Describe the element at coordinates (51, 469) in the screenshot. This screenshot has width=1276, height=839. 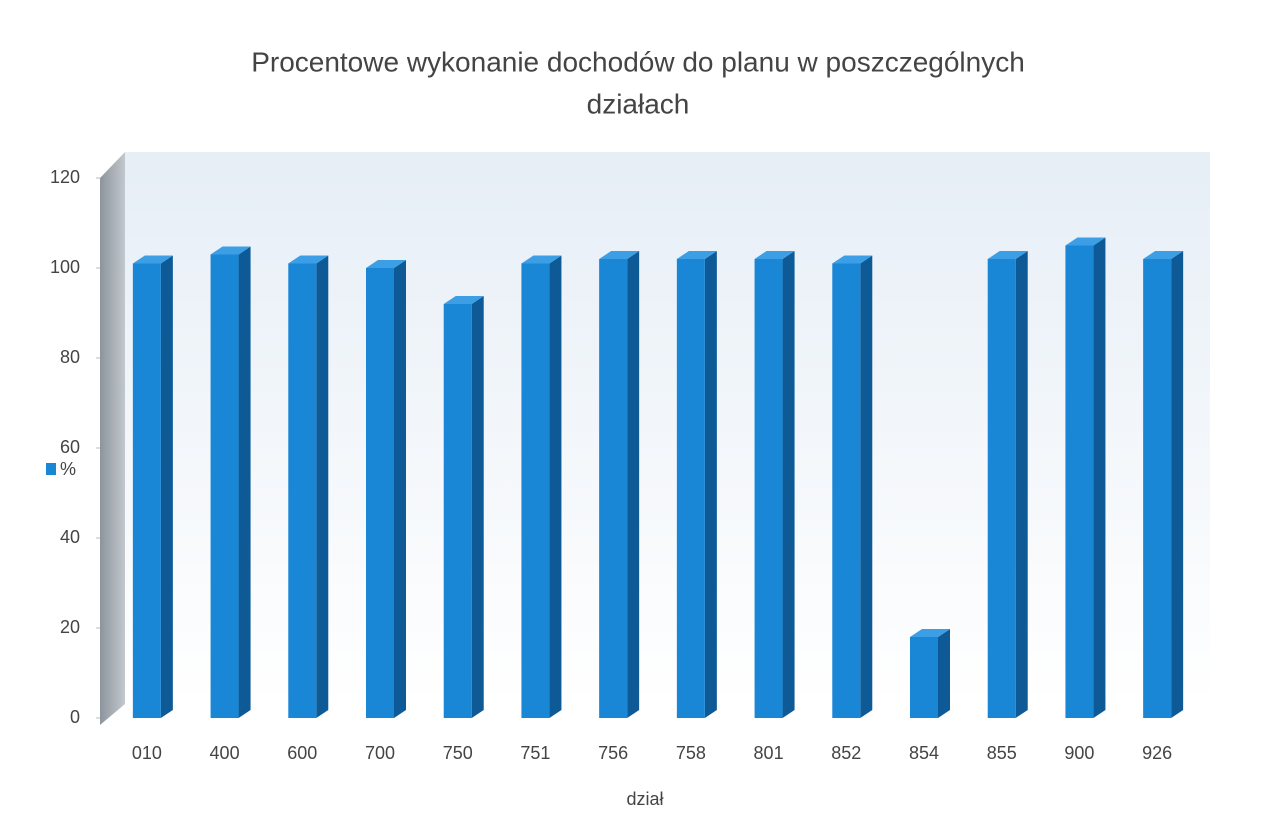
I see `legend-swatch` at that location.